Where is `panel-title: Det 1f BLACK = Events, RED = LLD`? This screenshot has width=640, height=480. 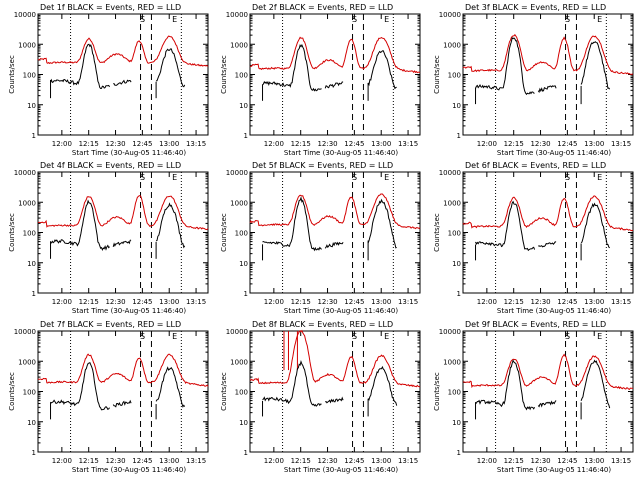
panel-title: Det 1f BLACK = Events, RED = LLD is located at coordinates (110, 7).